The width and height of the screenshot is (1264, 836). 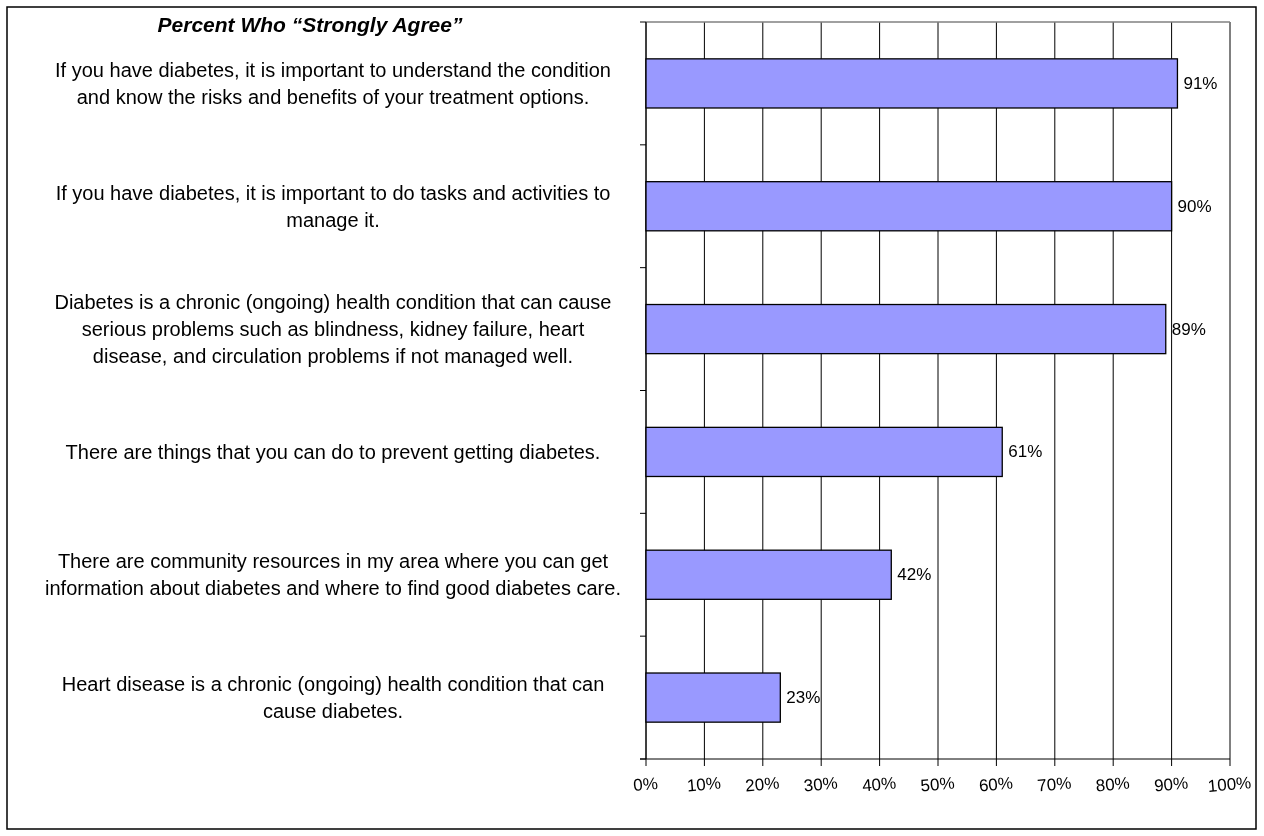 What do you see at coordinates (333, 329) in the screenshot?
I see `y-tick-label: Diabetes is a chronic (ongoing) health condition that can cause serious problems such as blindness, kidney failure, heart disease, and circulation problems if not managed well.` at bounding box center [333, 329].